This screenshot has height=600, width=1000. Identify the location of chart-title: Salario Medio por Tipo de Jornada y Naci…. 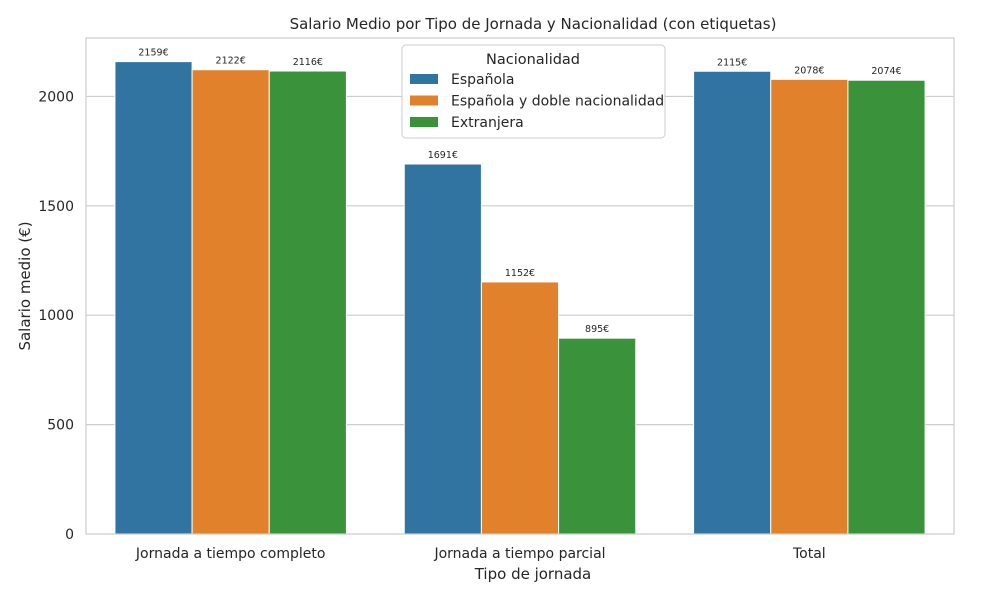
(533, 24).